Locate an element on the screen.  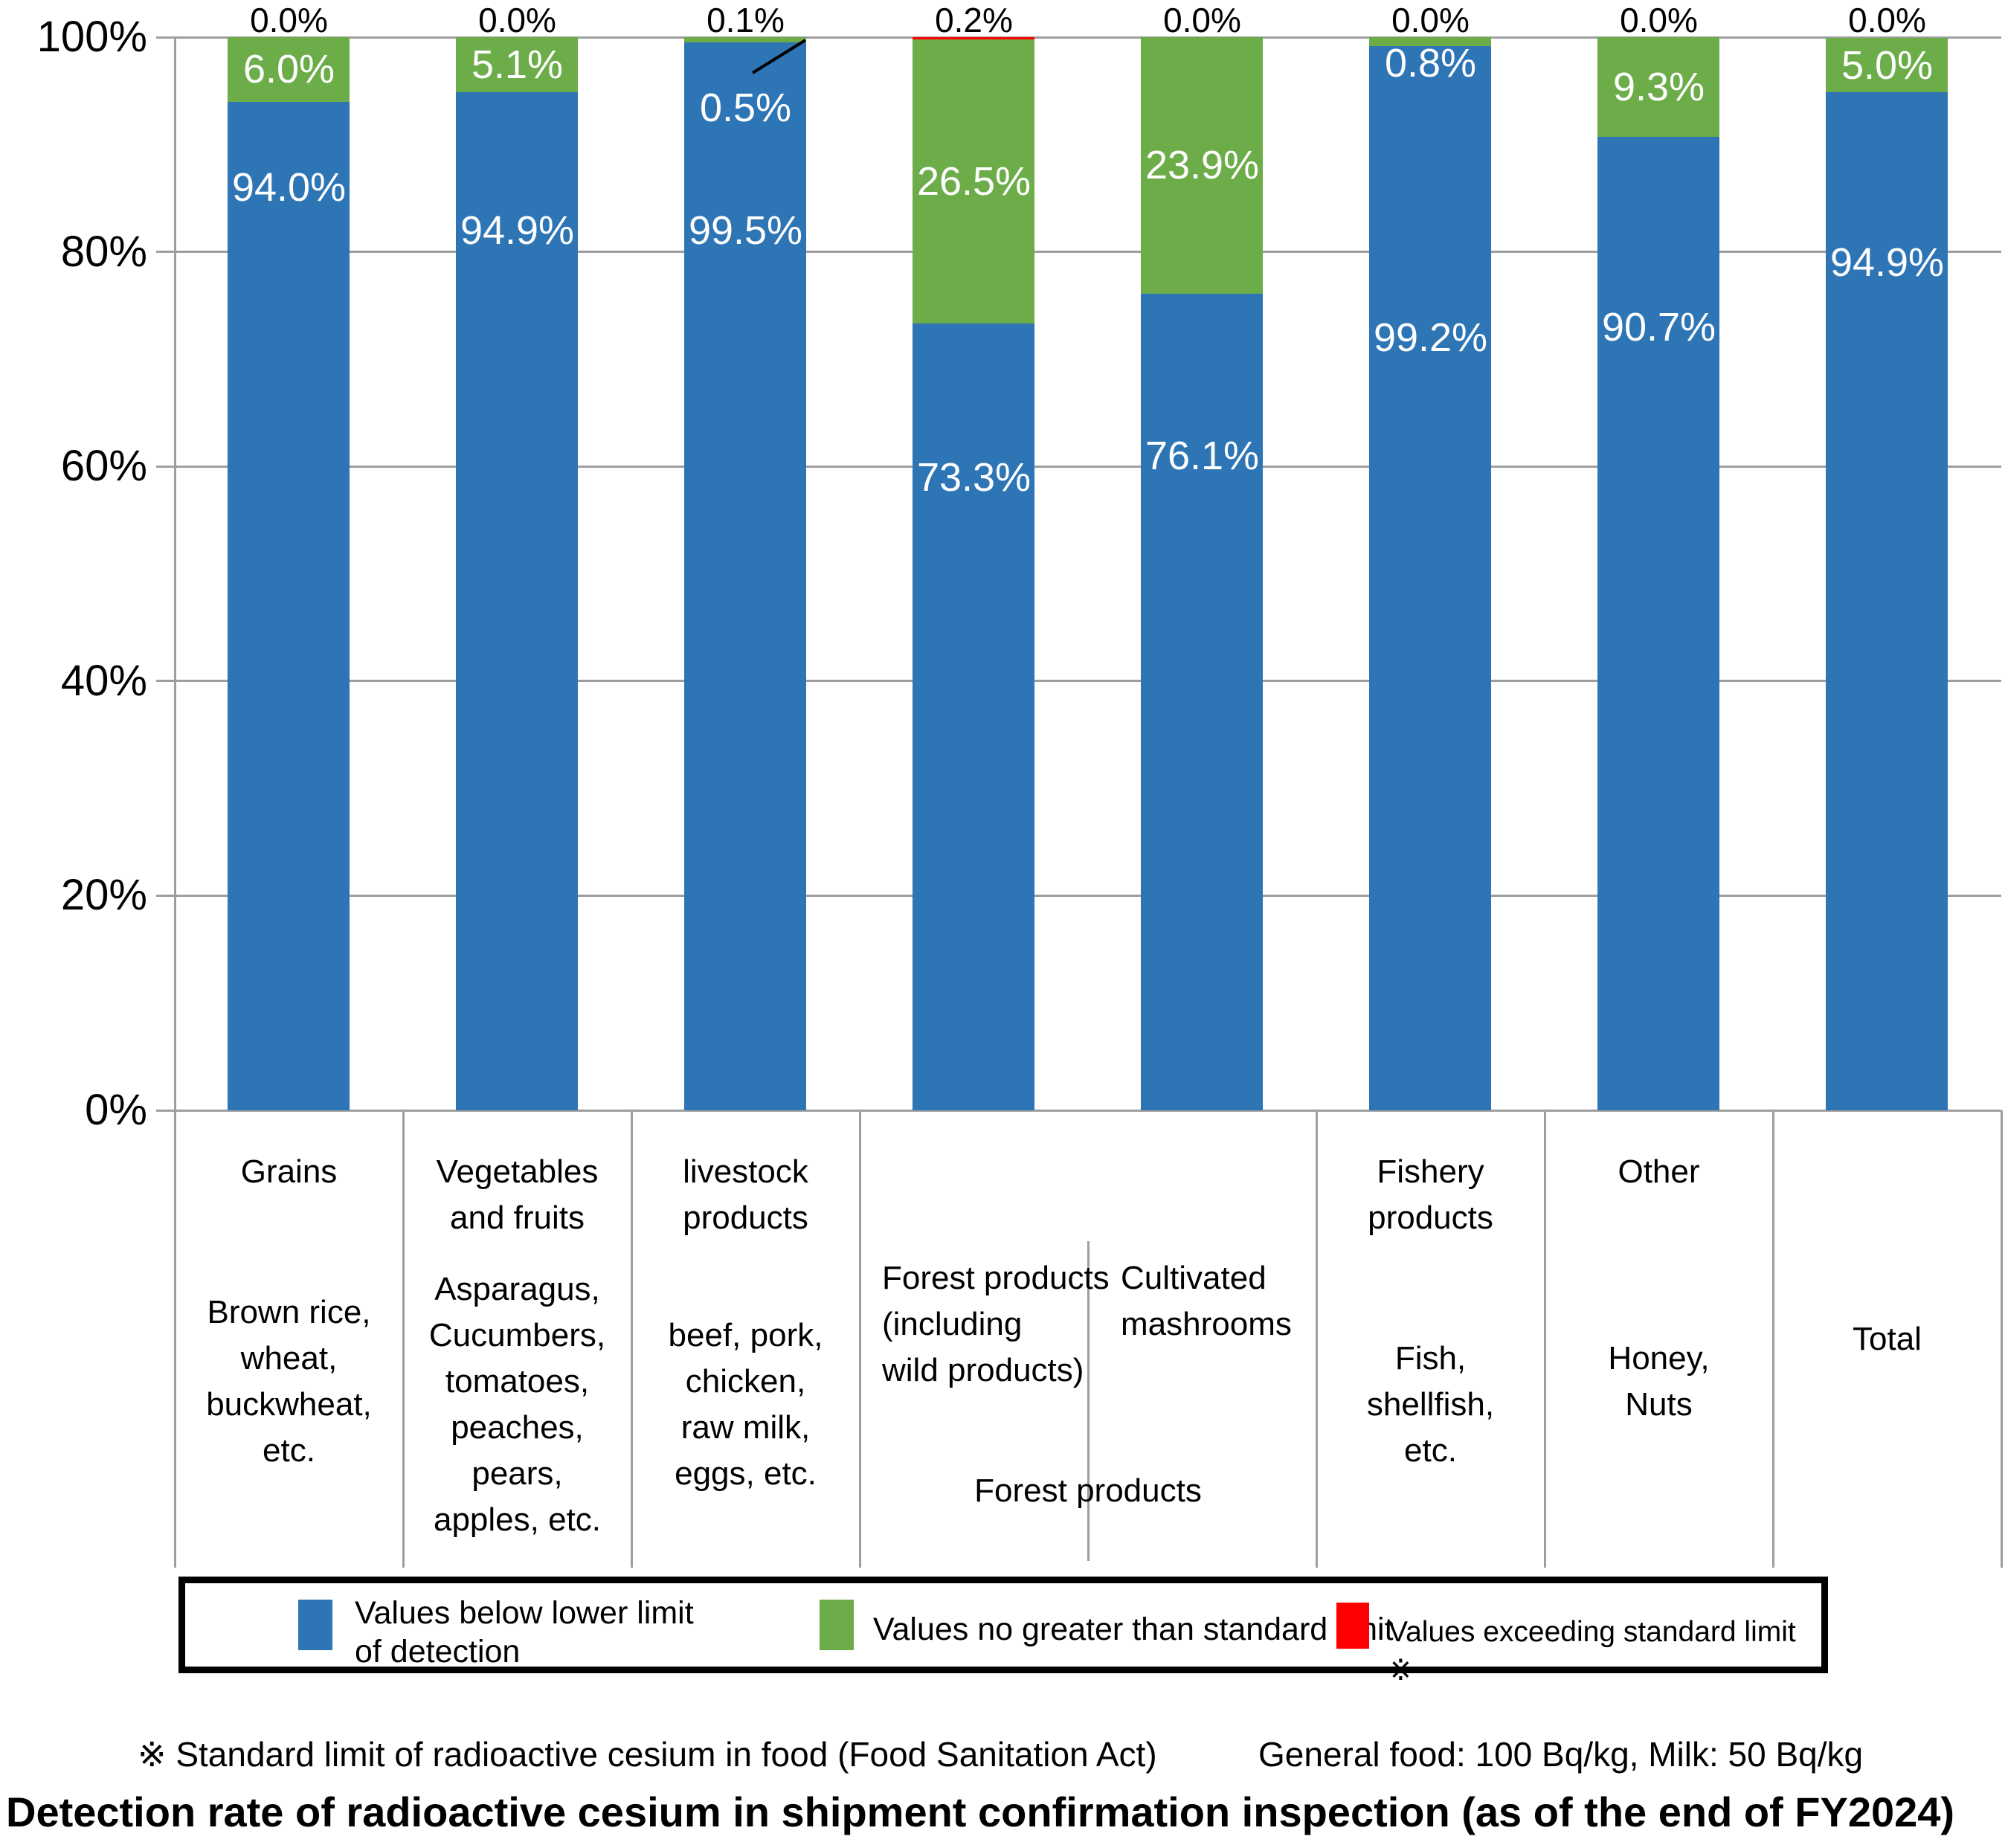
bar-segment-below-cultivated-mashrooms is located at coordinates (1202, 701).